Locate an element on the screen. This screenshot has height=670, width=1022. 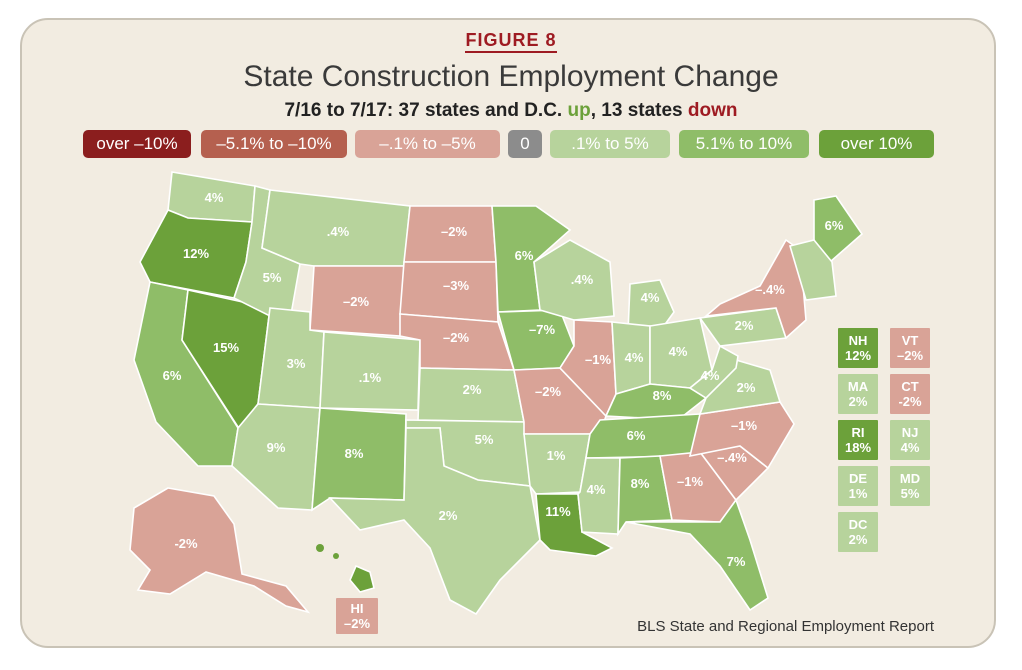
label-TN: 6% is located at coordinates (636, 435).